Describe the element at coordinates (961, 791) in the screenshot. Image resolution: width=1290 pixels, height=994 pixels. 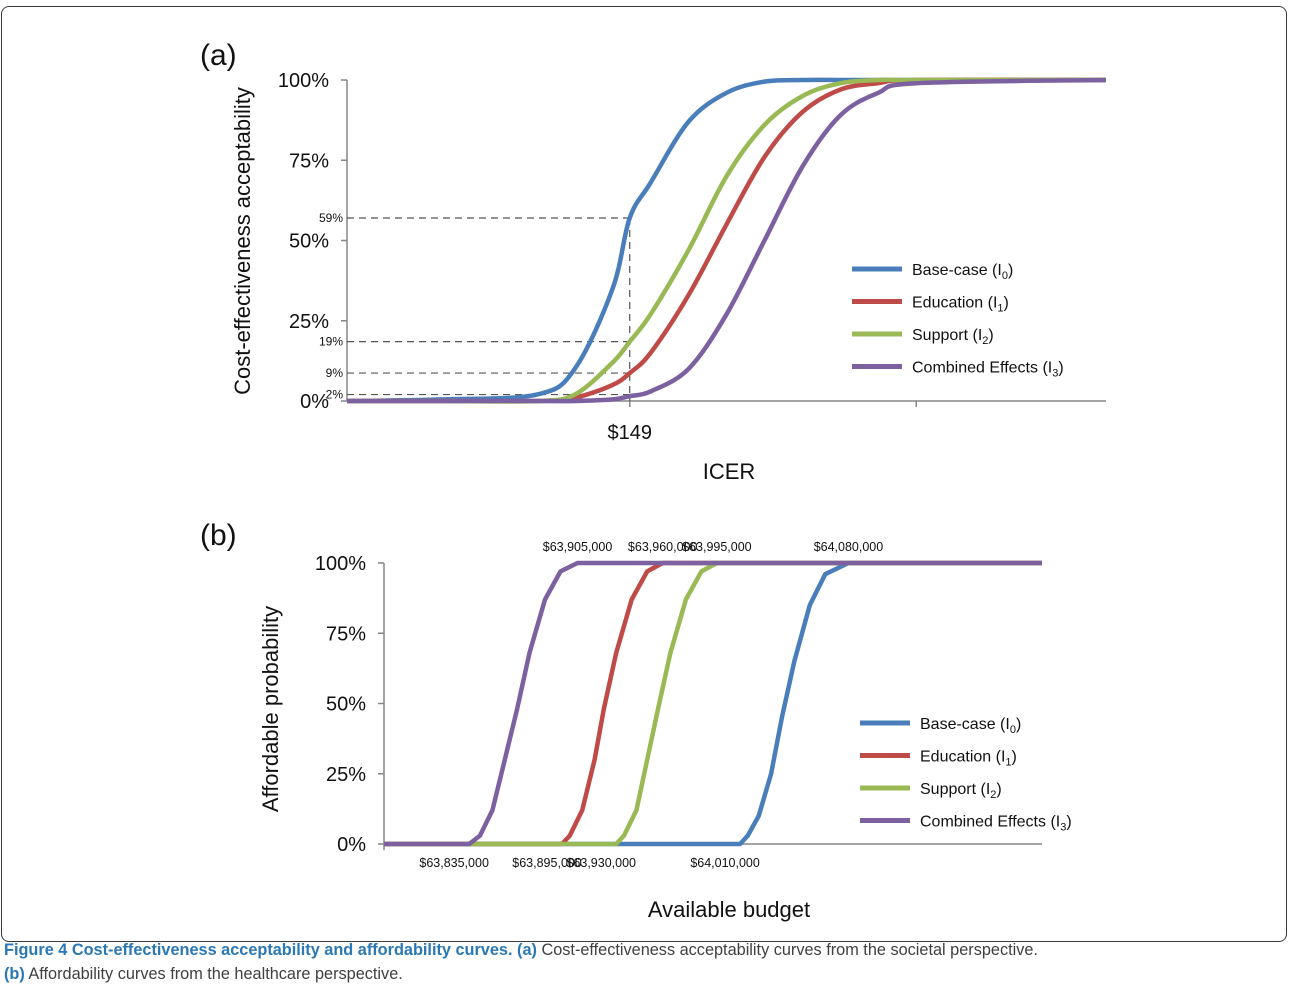
I see `panel-b-legend-label: Support (I2)` at that location.